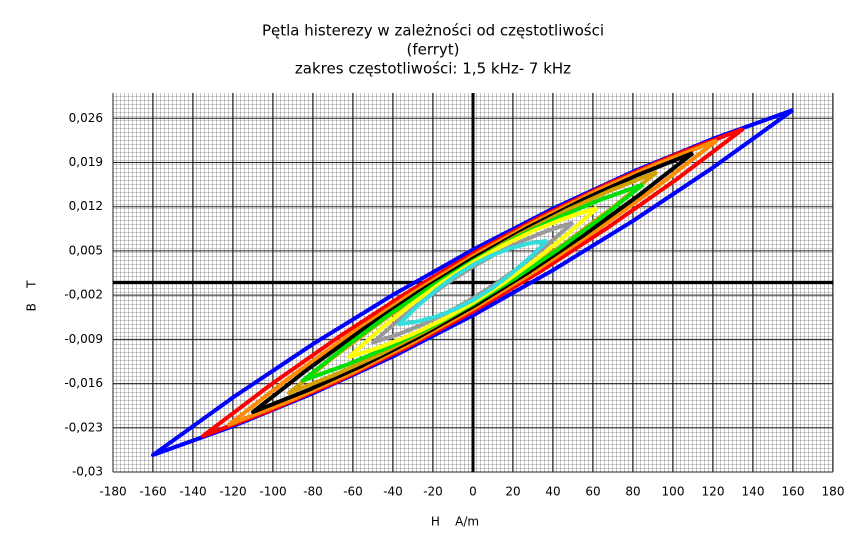 The height and width of the screenshot is (548, 866). Describe the element at coordinates (632, 492) in the screenshot. I see `x-tick-label: 80` at that location.